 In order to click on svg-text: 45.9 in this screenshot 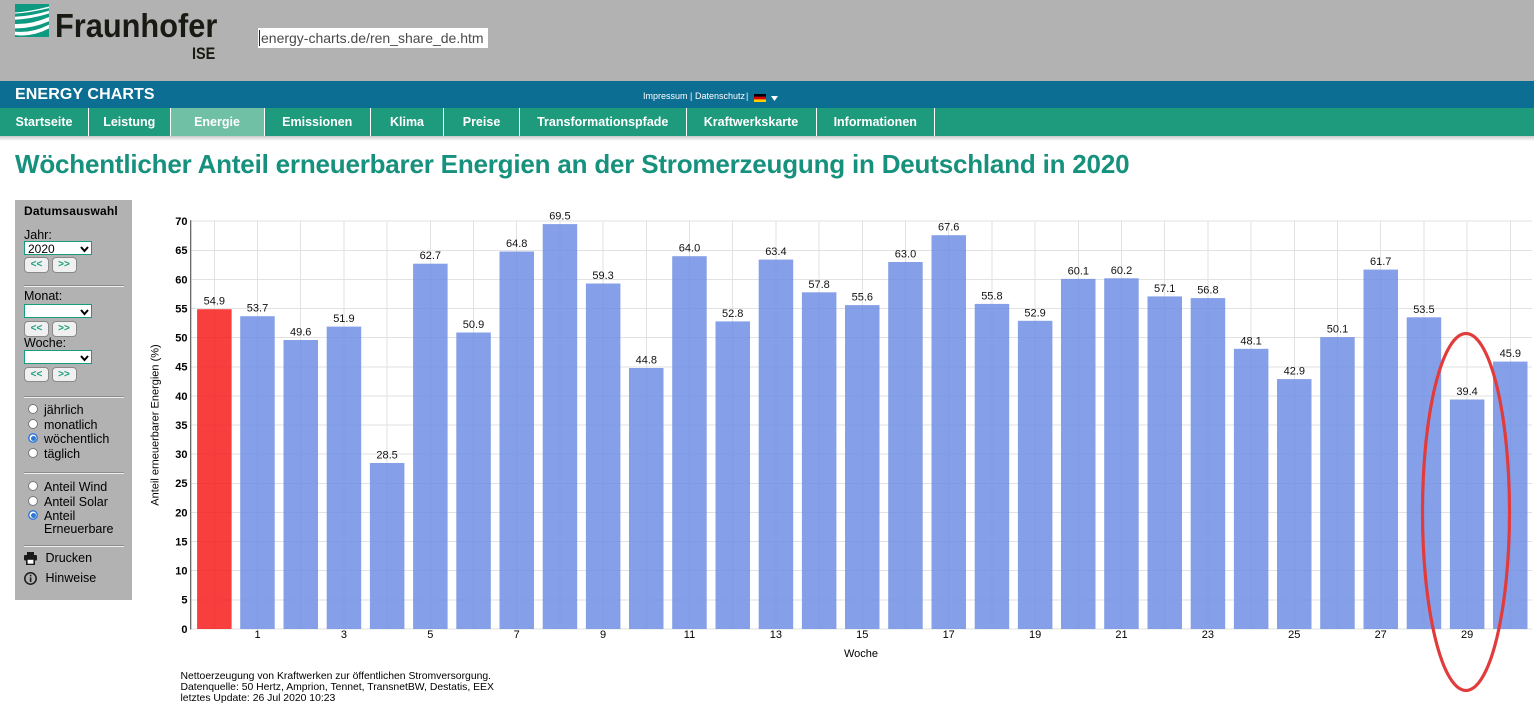, I will do `click(1510, 354)`.